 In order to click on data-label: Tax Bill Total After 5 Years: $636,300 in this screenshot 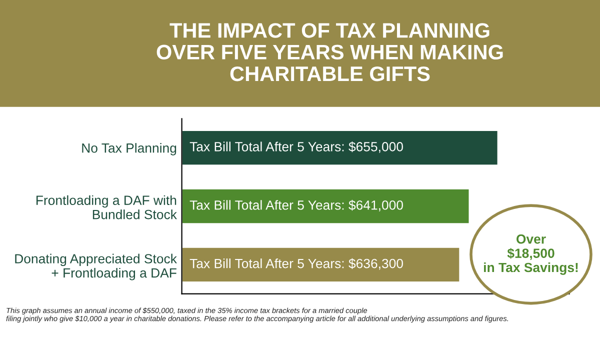, I will do `click(296, 264)`.